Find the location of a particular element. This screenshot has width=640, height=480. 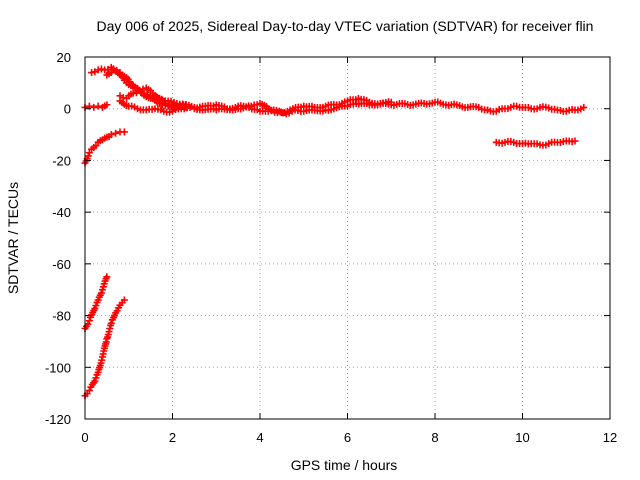

x-tick-label: 2 is located at coordinates (172, 437).